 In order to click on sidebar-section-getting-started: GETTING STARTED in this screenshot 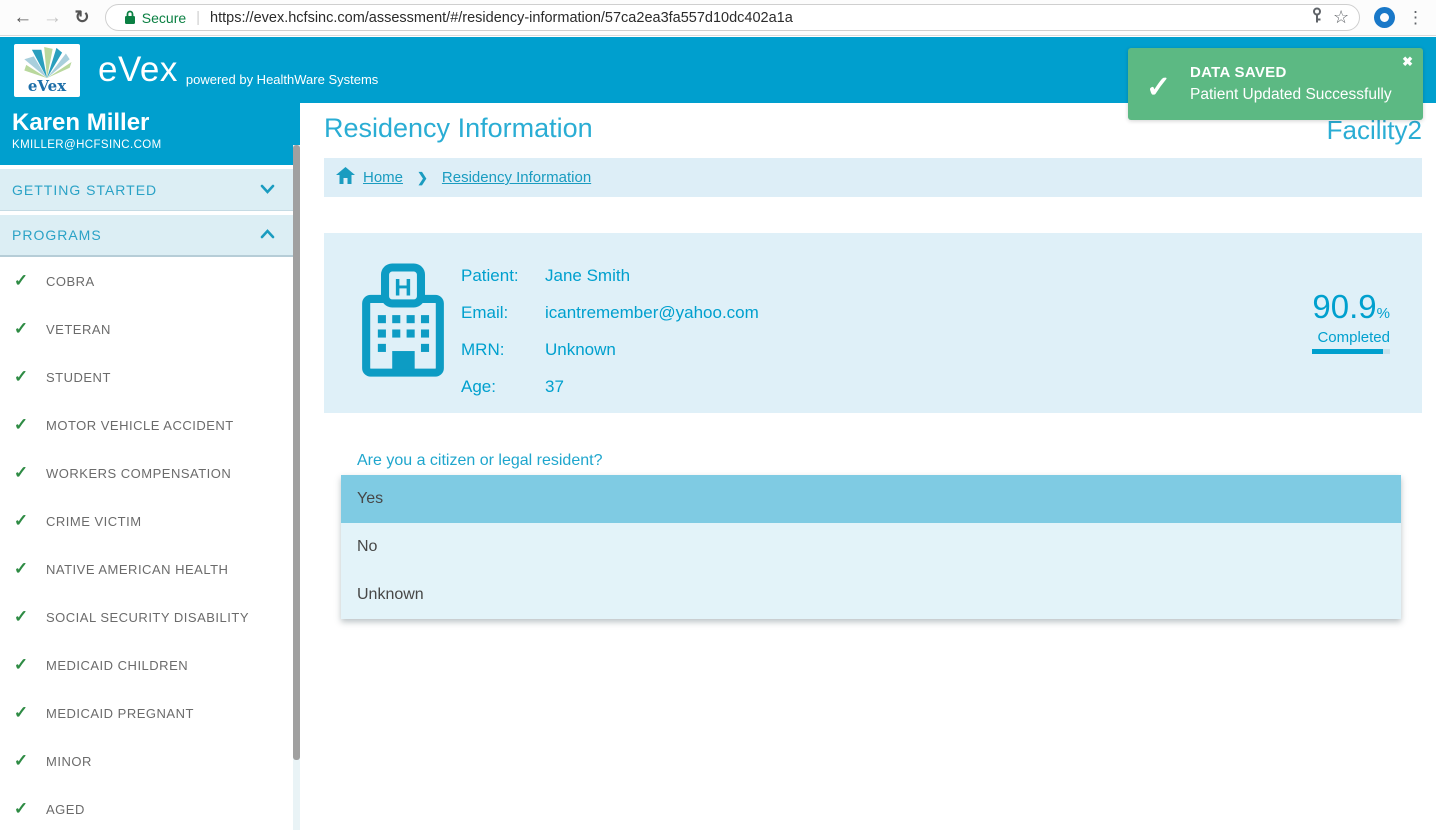, I will do `click(146, 190)`.